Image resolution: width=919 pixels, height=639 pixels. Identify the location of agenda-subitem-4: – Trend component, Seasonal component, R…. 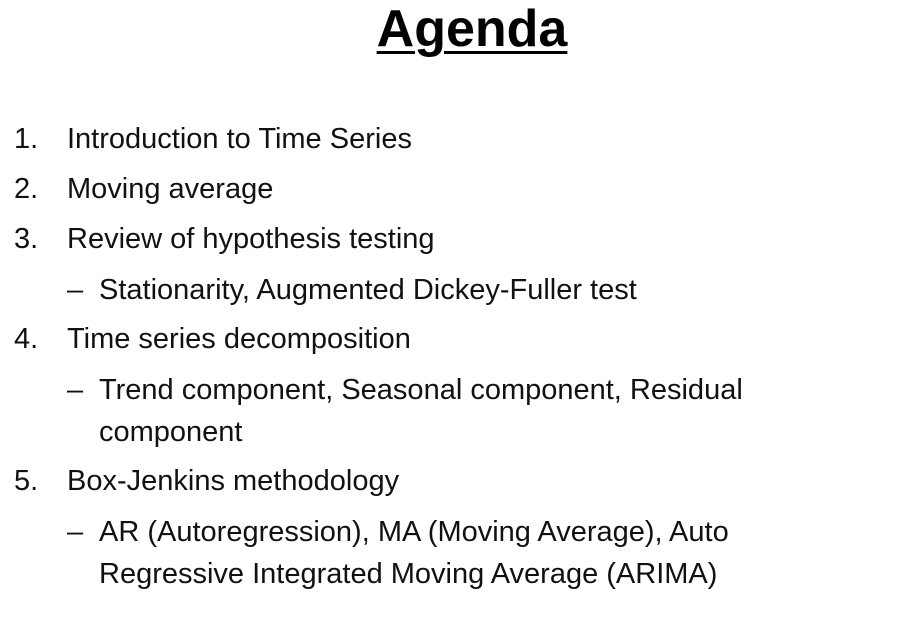
(459, 415).